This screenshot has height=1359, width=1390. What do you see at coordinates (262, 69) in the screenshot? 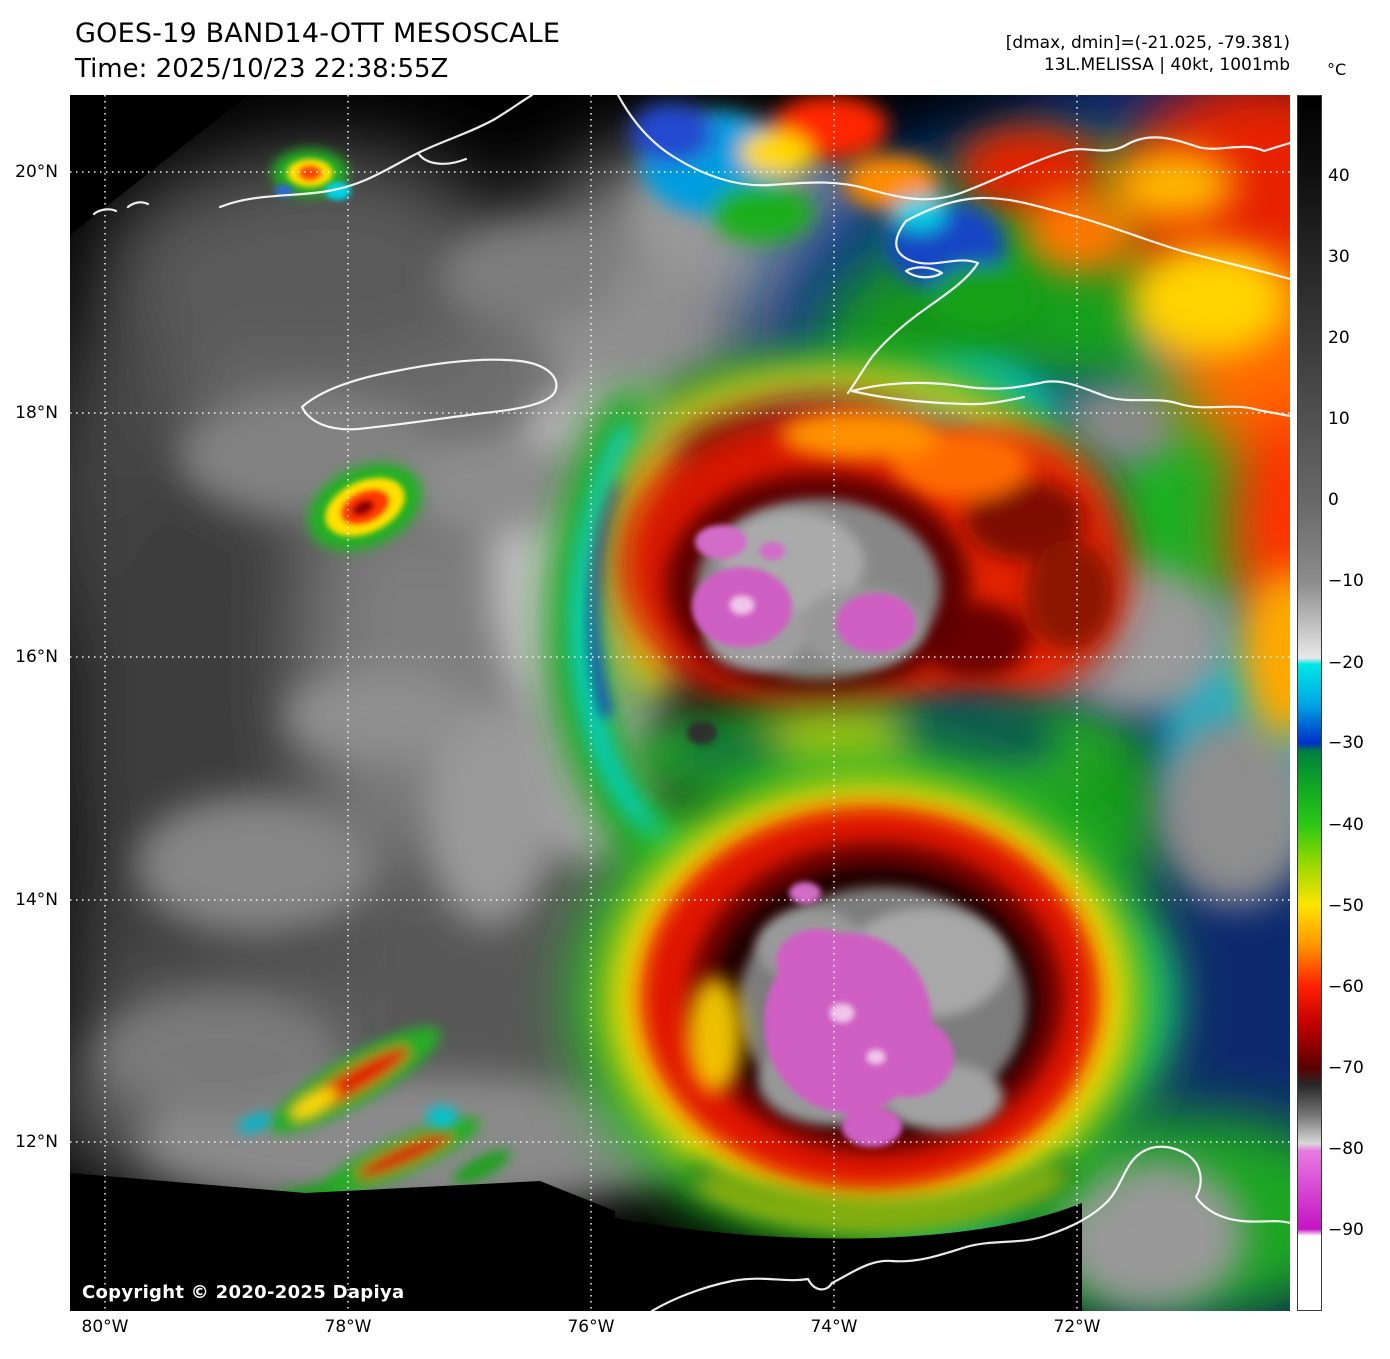
I see `timestamp: Time: 2025/10/23 22:38:55Z` at bounding box center [262, 69].